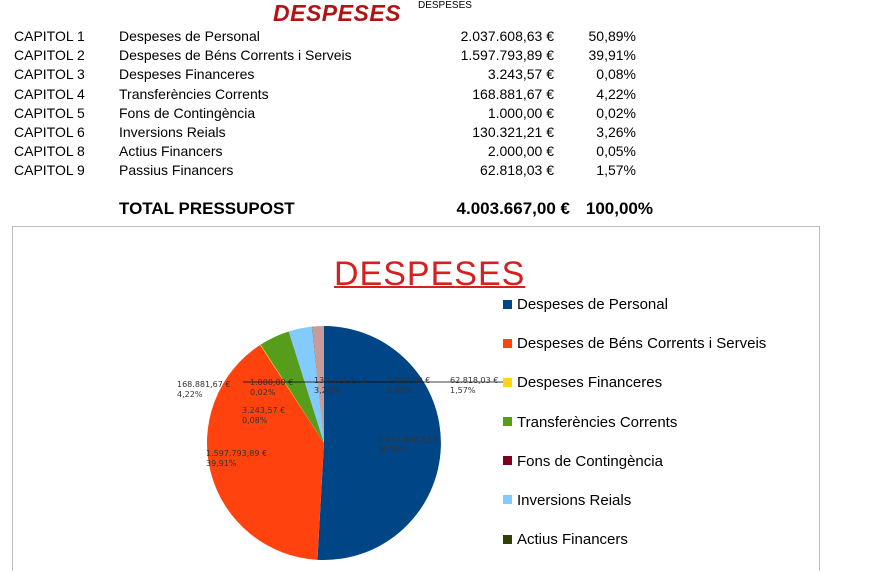 This screenshot has height=572, width=895. What do you see at coordinates (474, 380) in the screenshot?
I see `slice-value-label: 62.818,03 €` at bounding box center [474, 380].